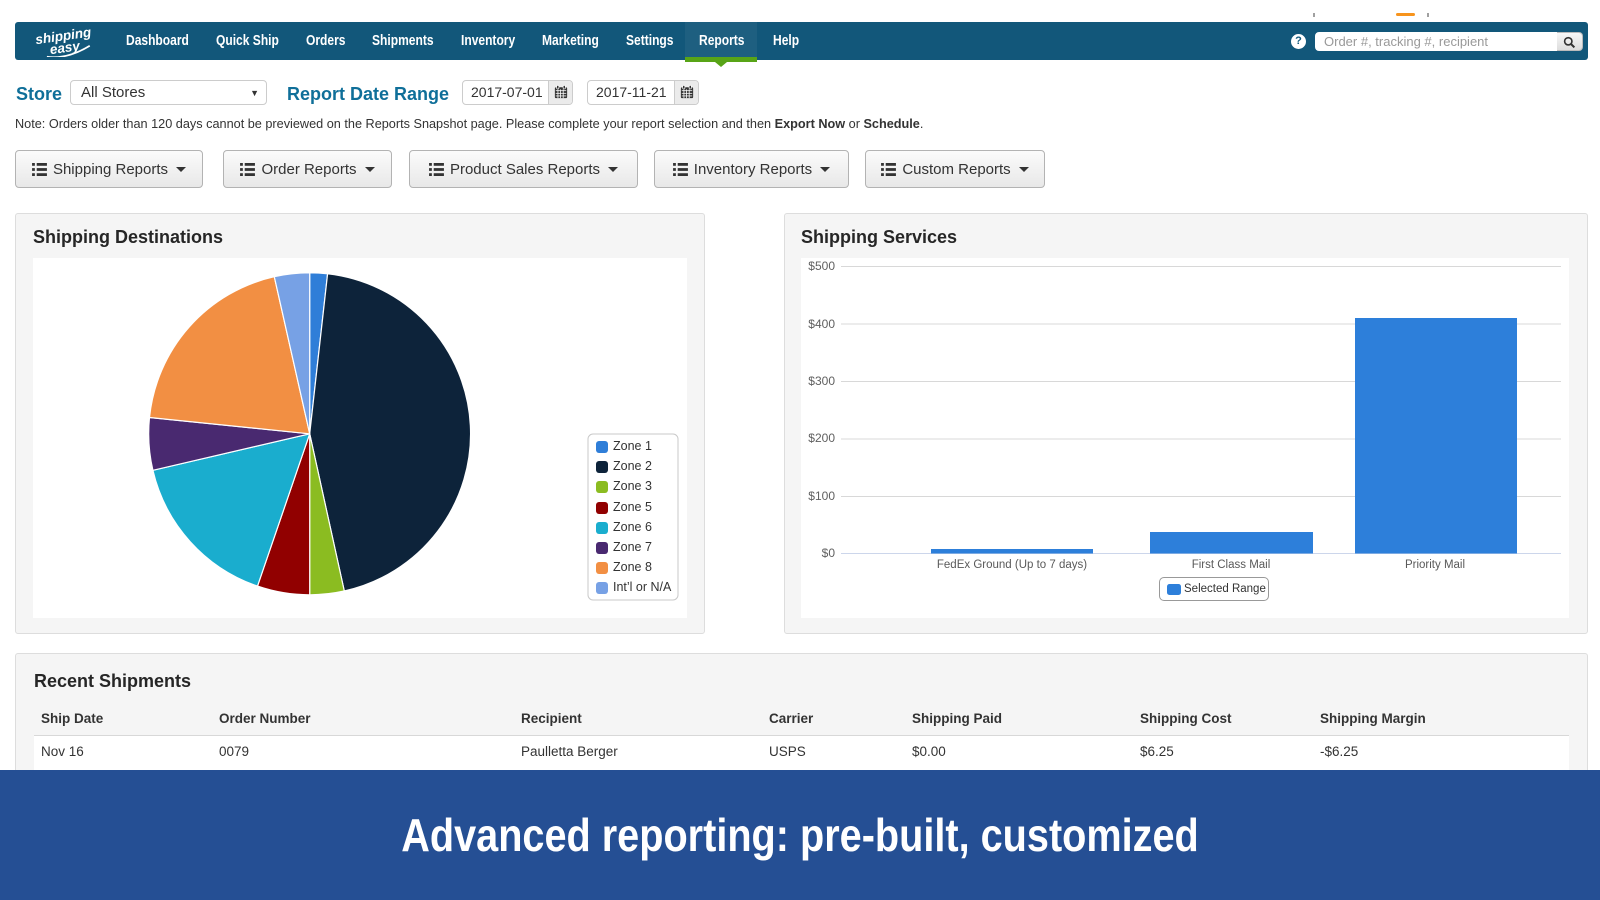  What do you see at coordinates (1435, 565) in the screenshot?
I see `svg-text: Priority Mail` at bounding box center [1435, 565].